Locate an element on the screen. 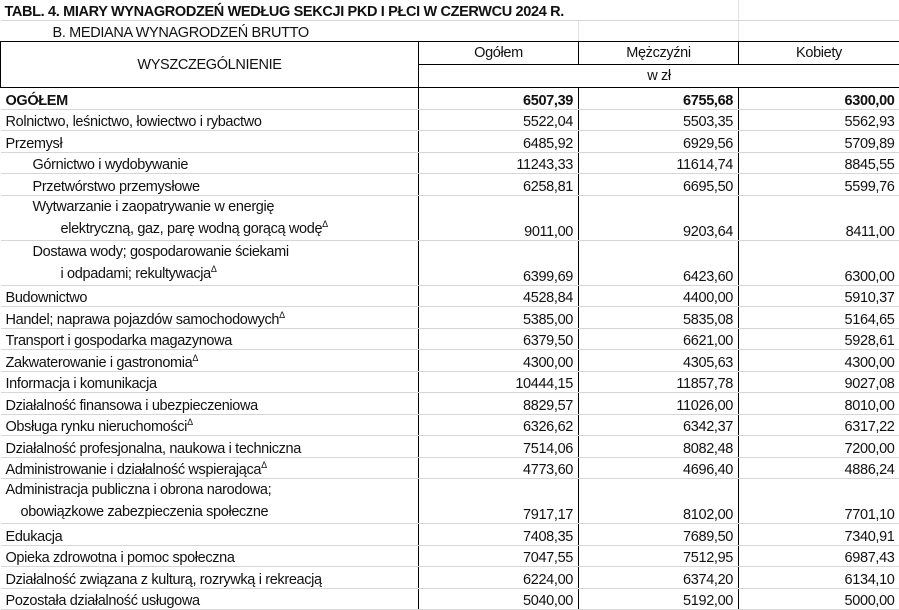 The image size is (899, 610). row-label: Opieka zdrowotna i pomoc społeczna is located at coordinates (210, 556).